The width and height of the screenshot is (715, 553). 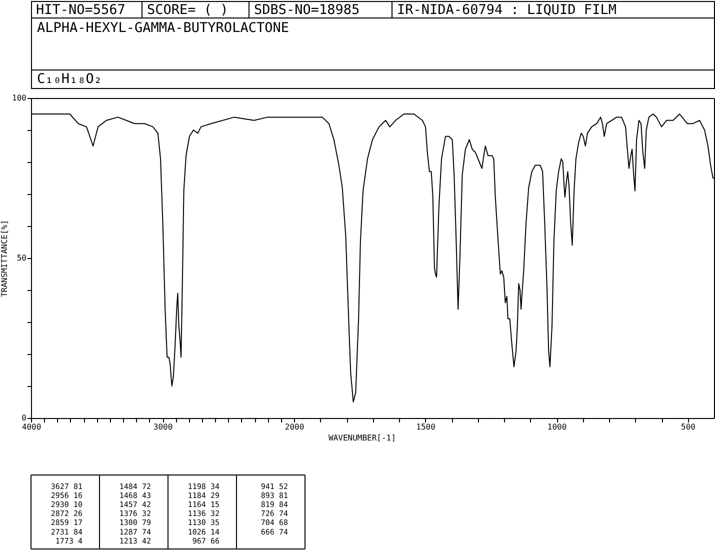 What do you see at coordinates (163, 427) in the screenshot?
I see `x-tick-label: 3000` at bounding box center [163, 427].